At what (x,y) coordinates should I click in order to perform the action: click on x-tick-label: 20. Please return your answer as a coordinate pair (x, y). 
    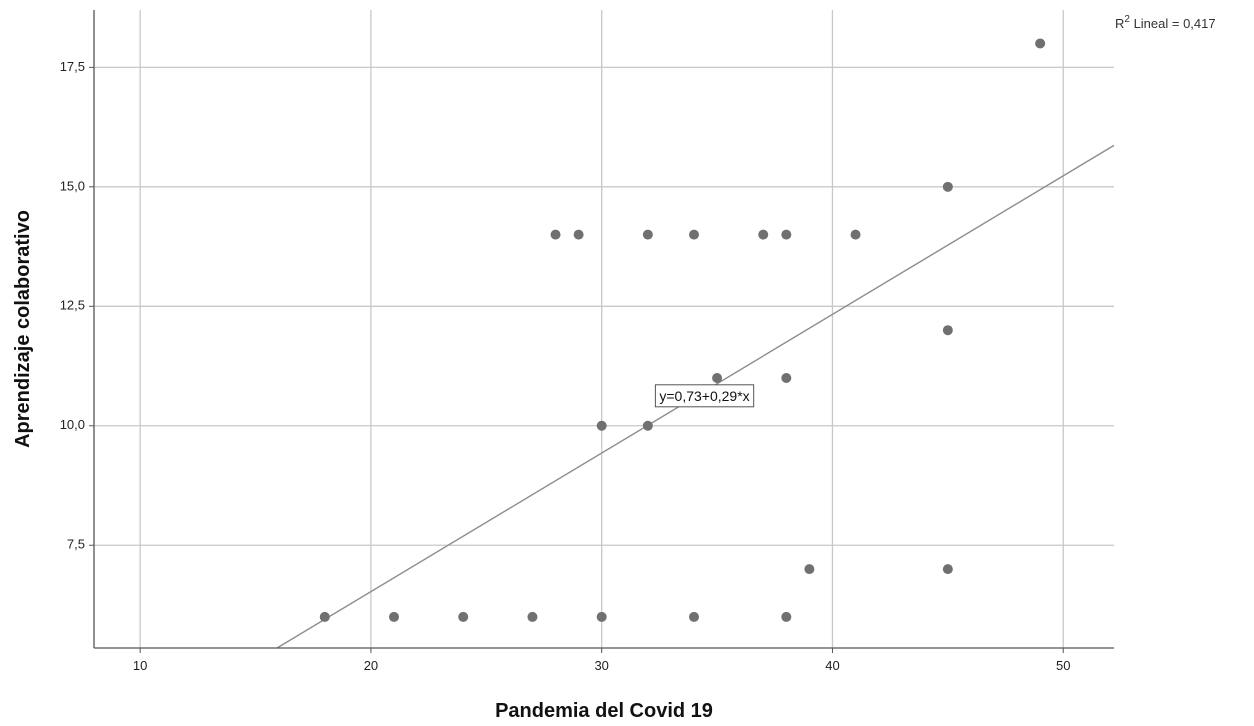
    Looking at the image, I should click on (371, 665).